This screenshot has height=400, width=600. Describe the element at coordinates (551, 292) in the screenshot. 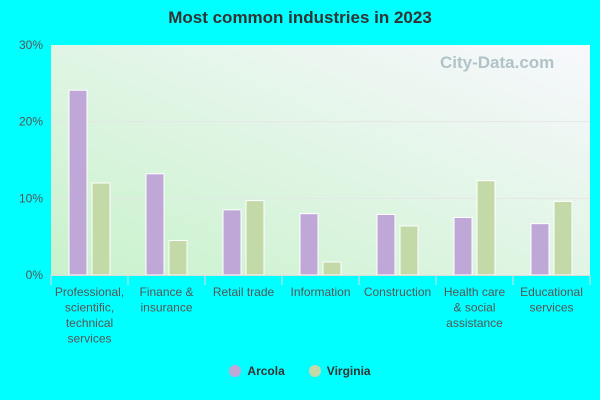

I see `x-category-label: Educational` at that location.